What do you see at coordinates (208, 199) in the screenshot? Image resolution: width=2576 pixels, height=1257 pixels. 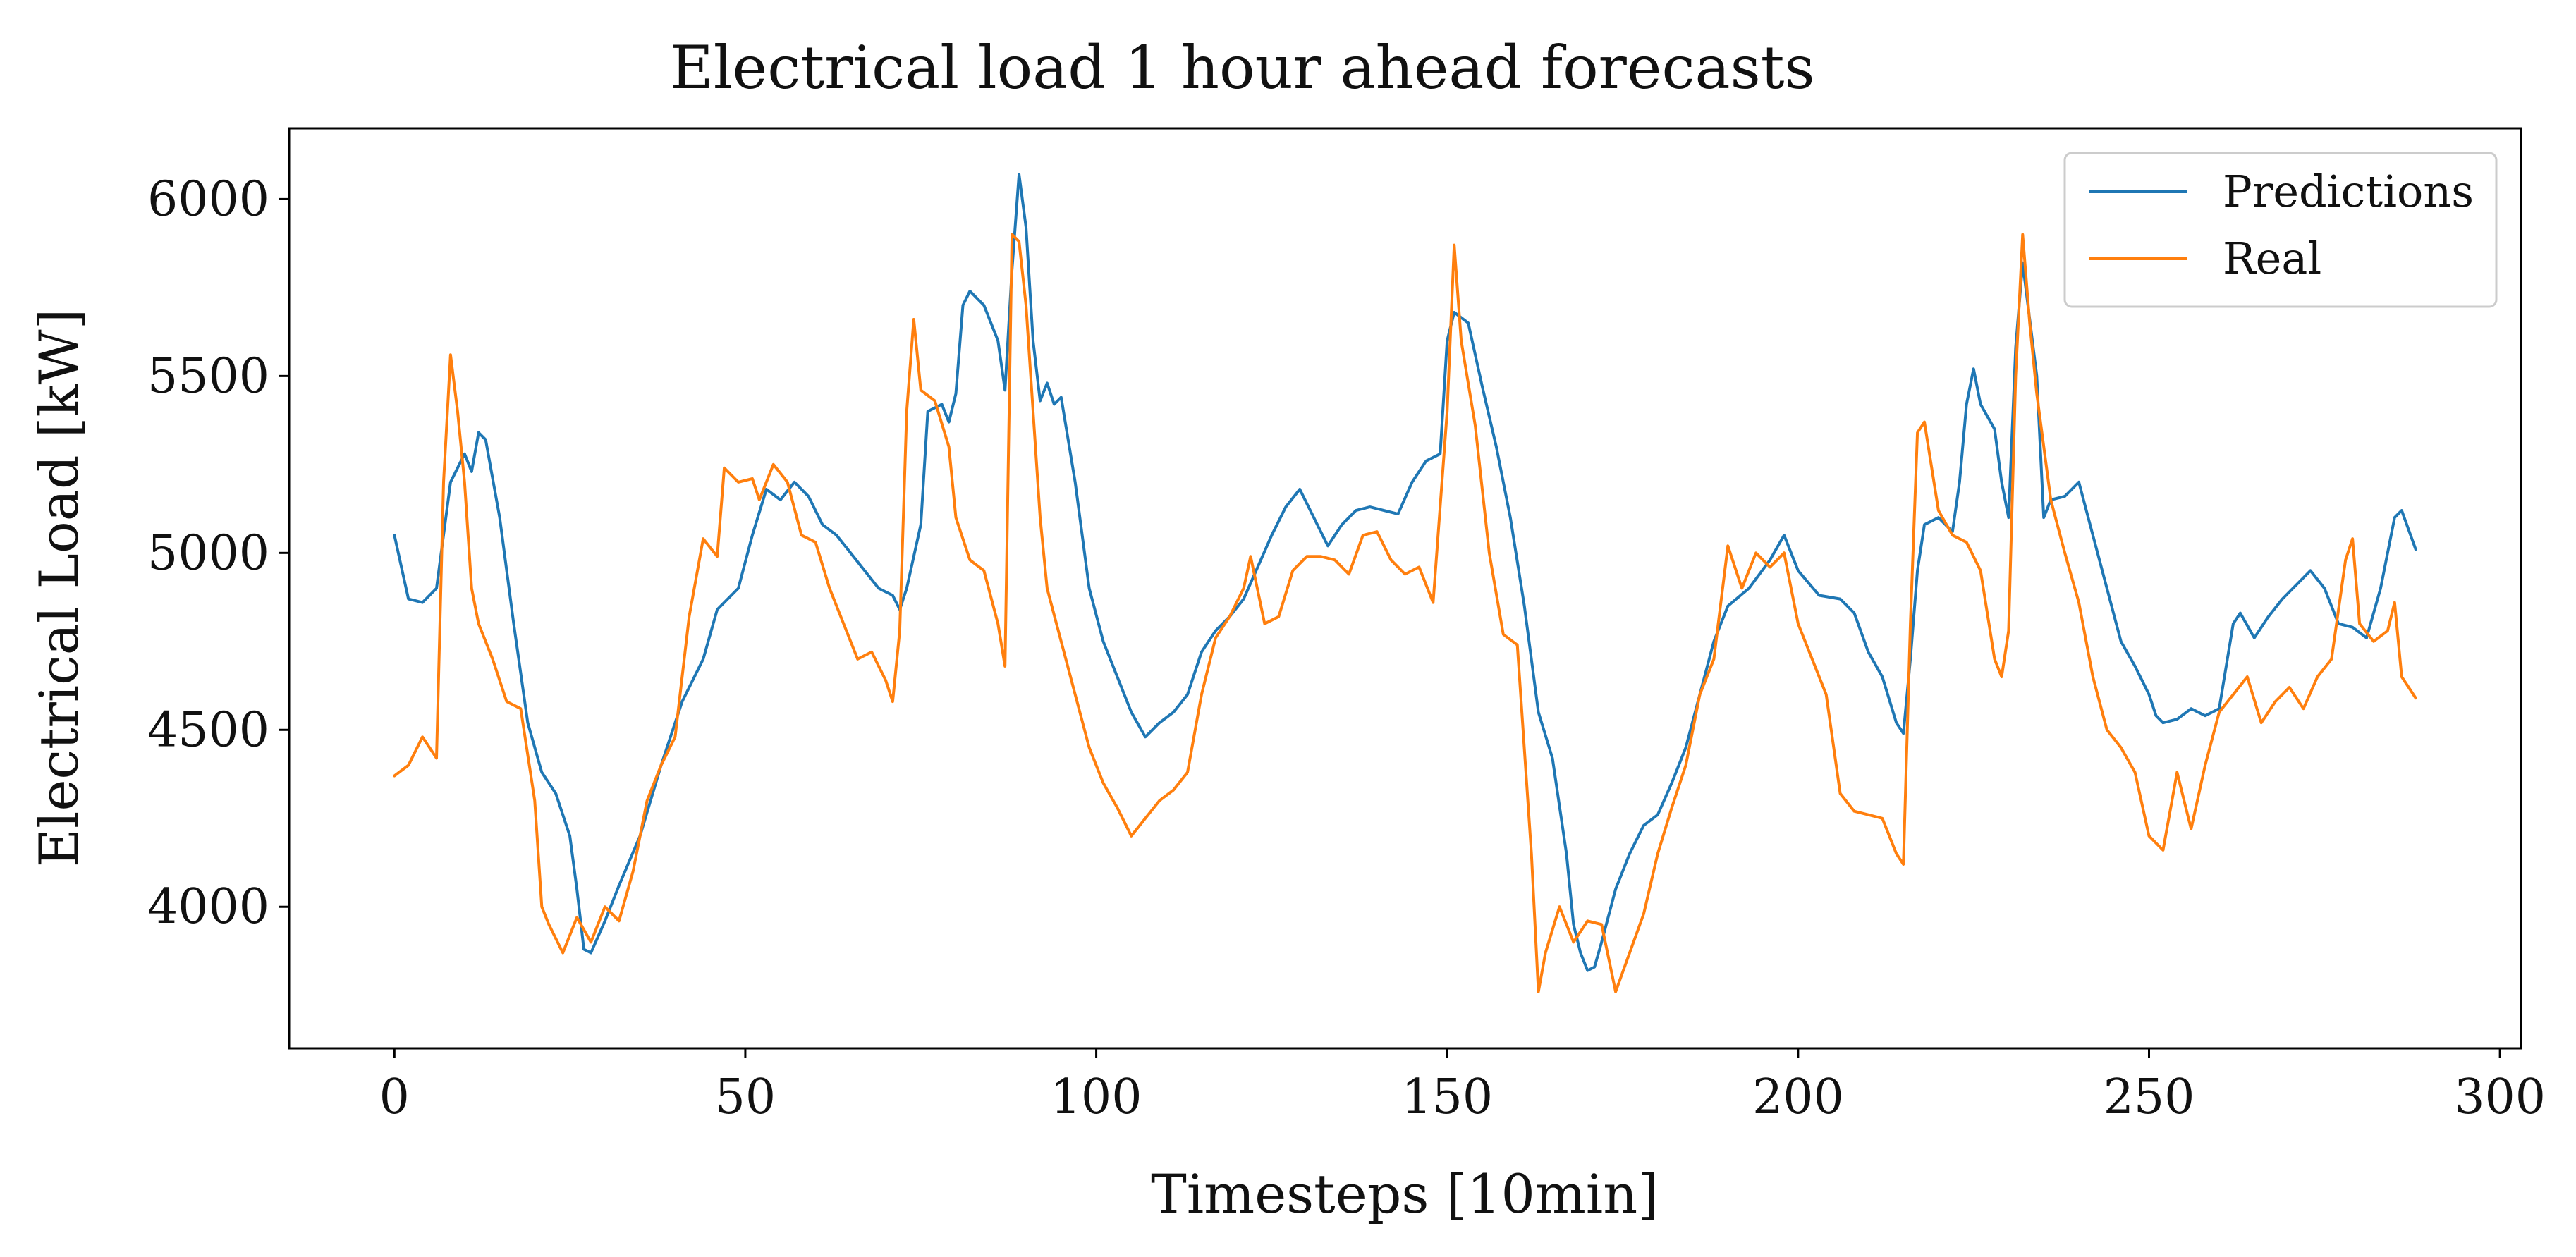 I see `y-tick-label: 6000` at bounding box center [208, 199].